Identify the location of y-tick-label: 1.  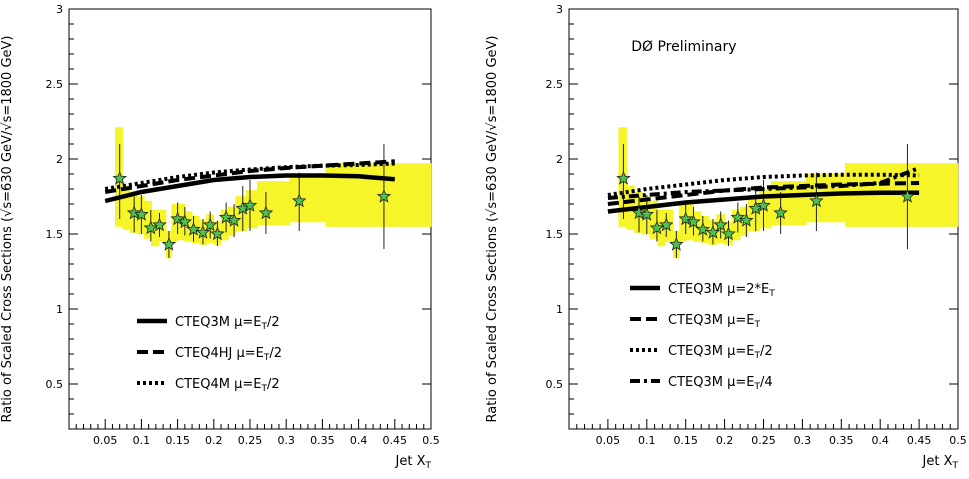
(559, 309).